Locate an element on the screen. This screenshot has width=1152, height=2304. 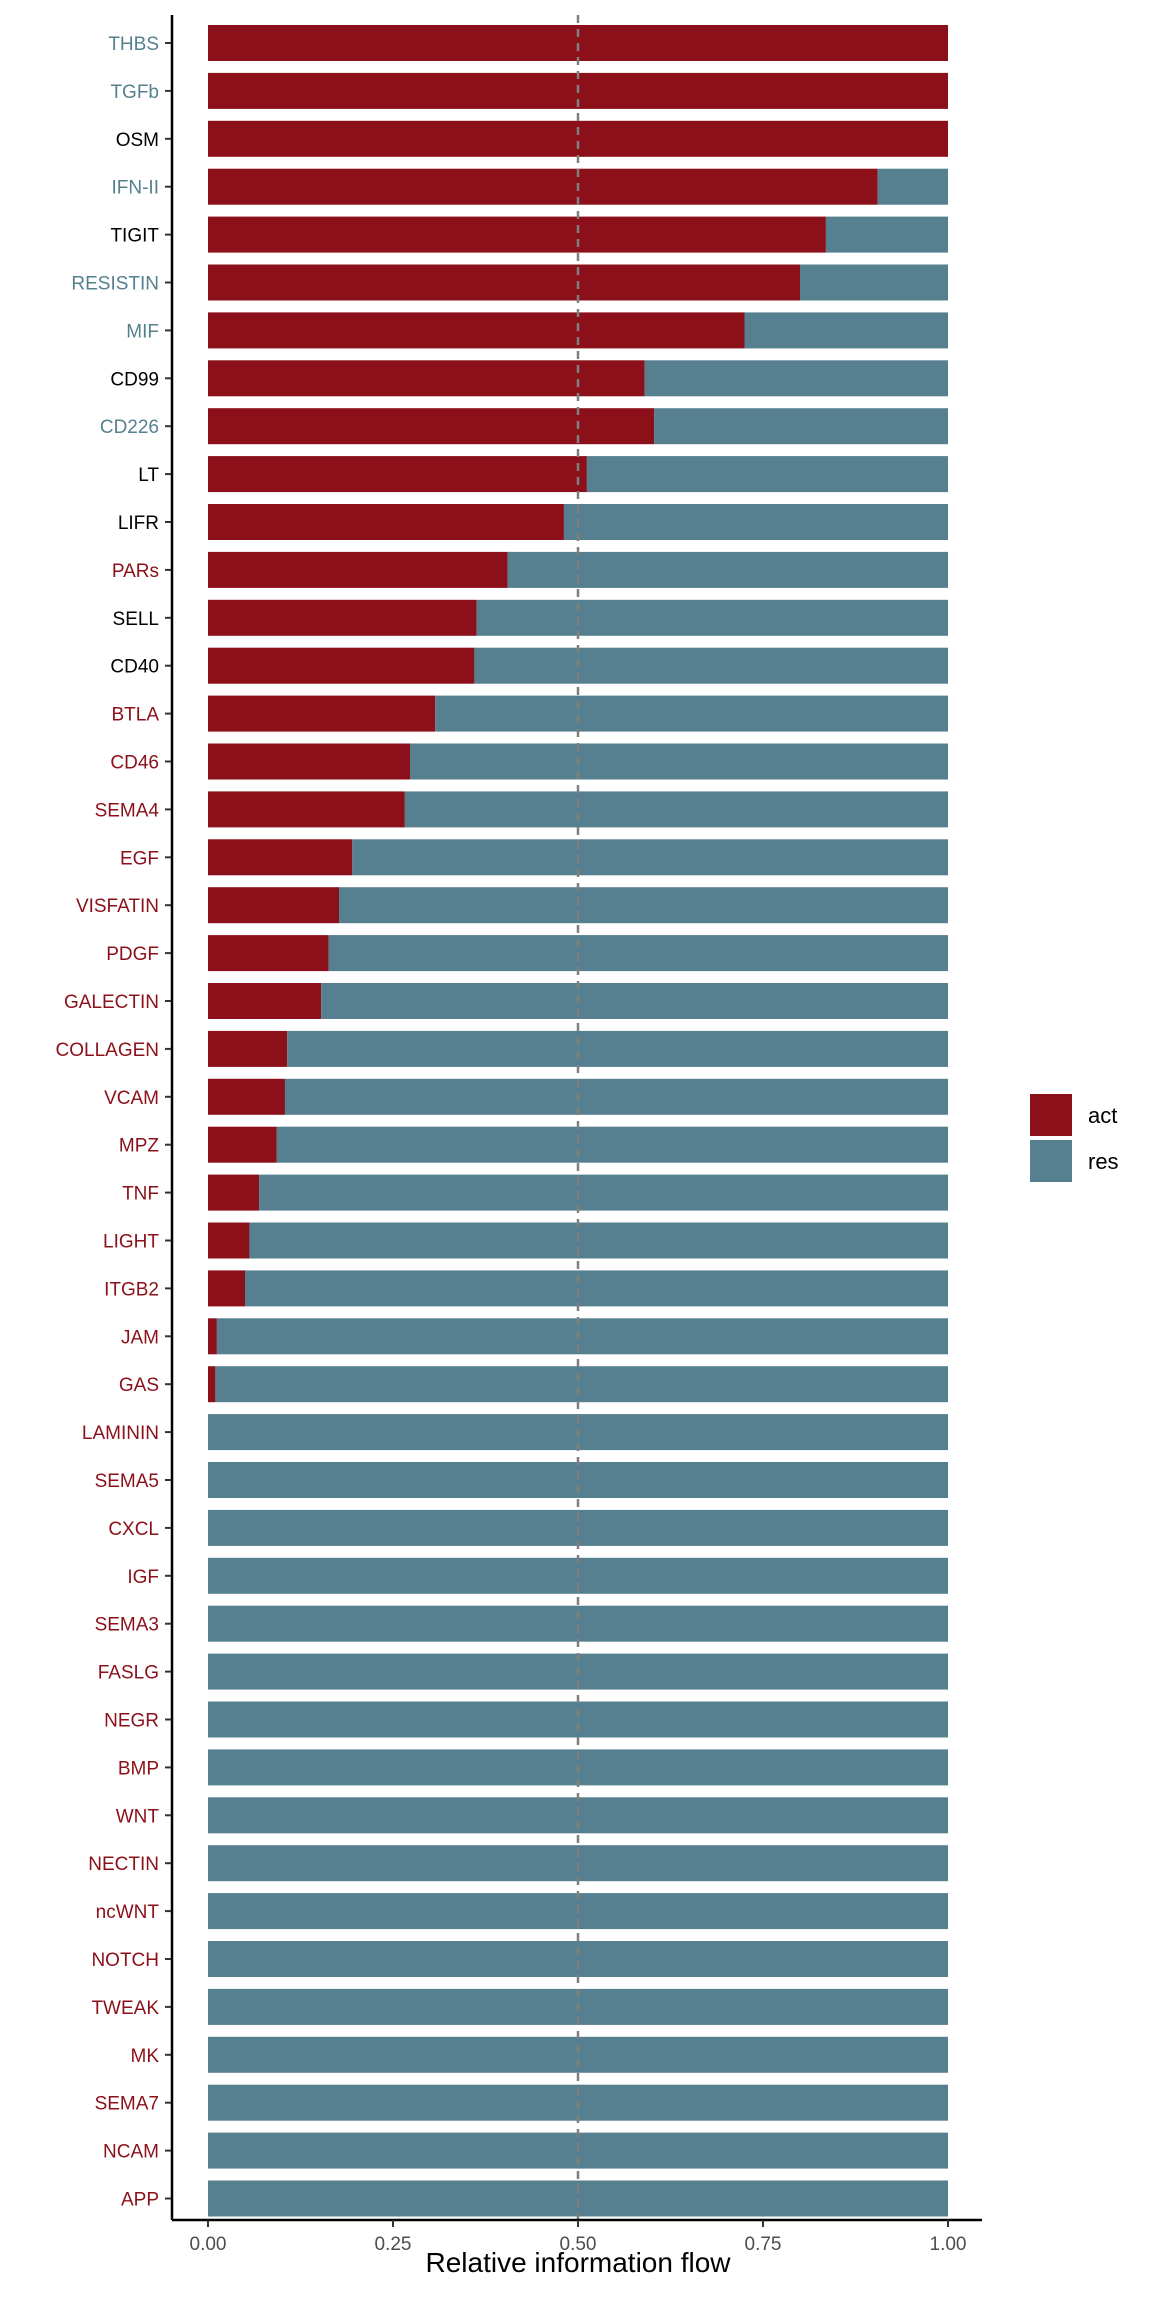
bar-act-sema4 is located at coordinates (306, 809).